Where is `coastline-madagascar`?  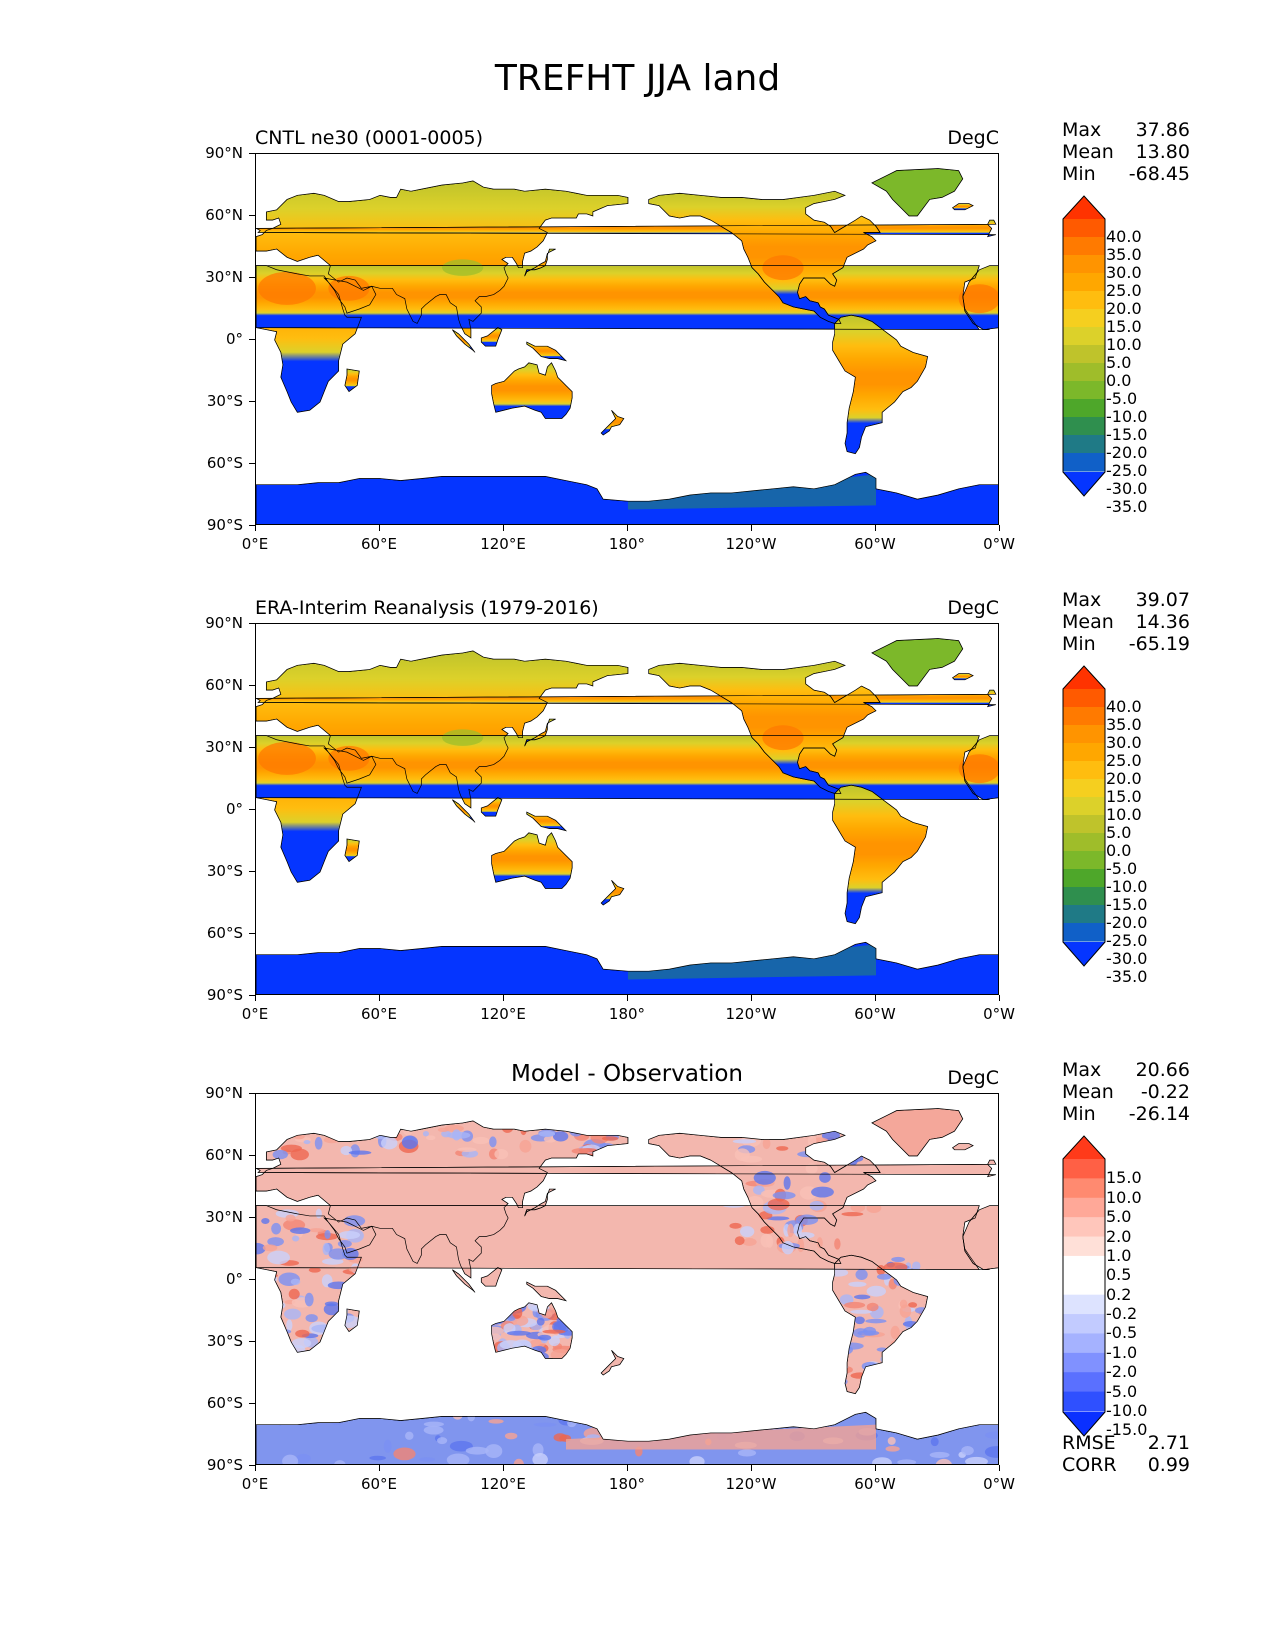
coastline-madagascar is located at coordinates (352, 850).